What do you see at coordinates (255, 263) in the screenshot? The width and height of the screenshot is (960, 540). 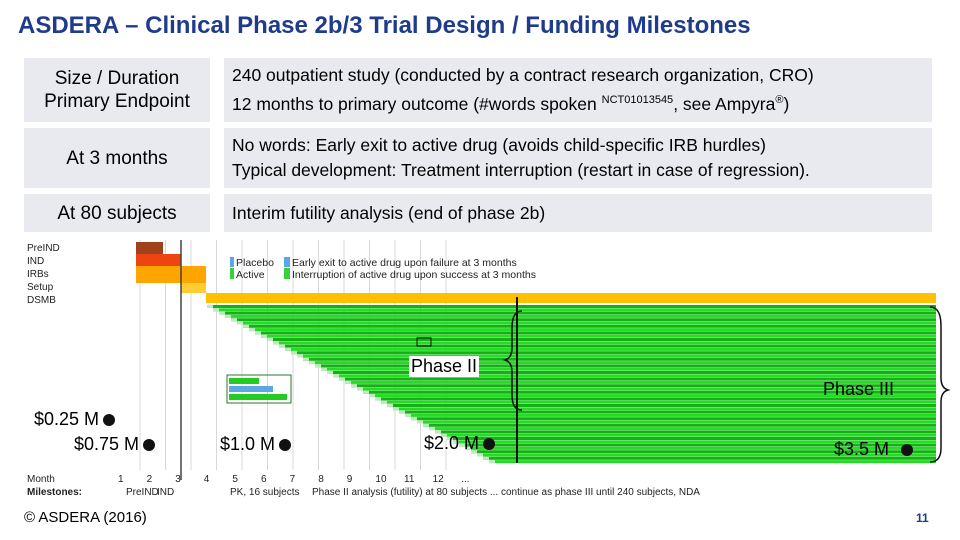 I see `legend-placebo-arm: Placebo` at bounding box center [255, 263].